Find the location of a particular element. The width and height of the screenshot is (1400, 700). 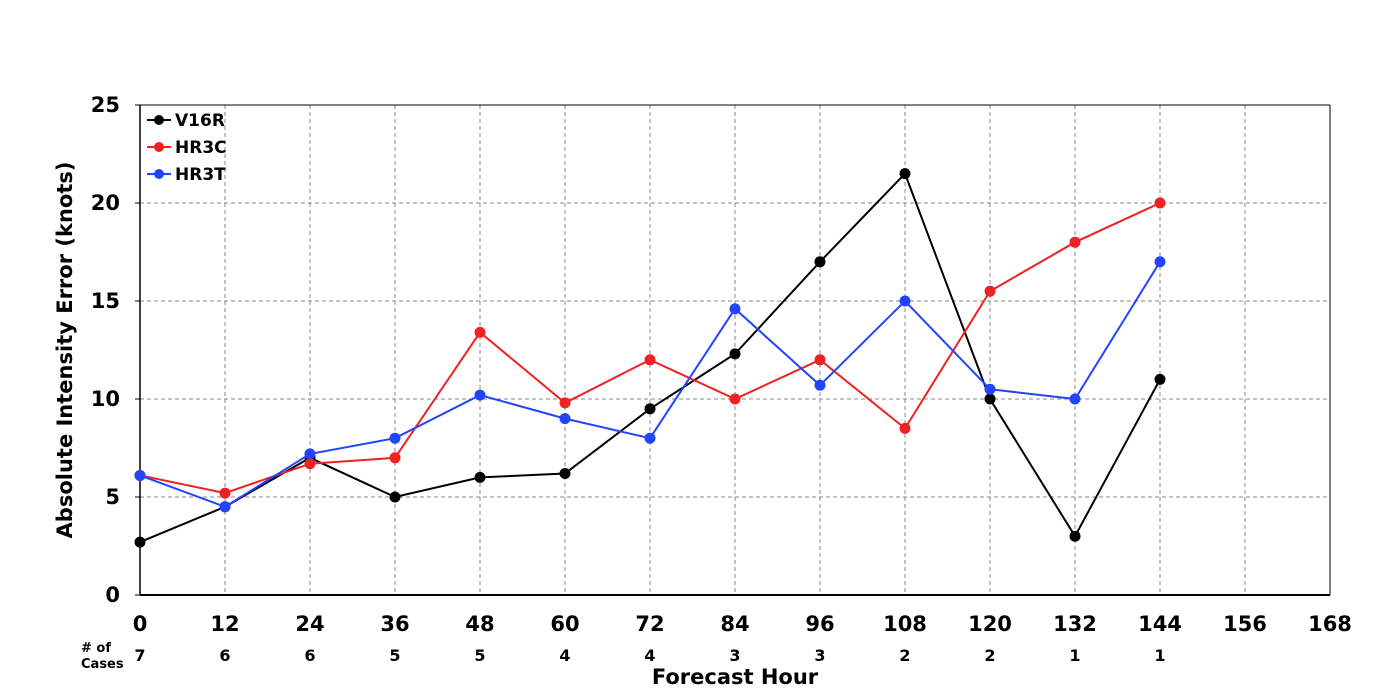

x-tick-label: 60 is located at coordinates (564, 624).